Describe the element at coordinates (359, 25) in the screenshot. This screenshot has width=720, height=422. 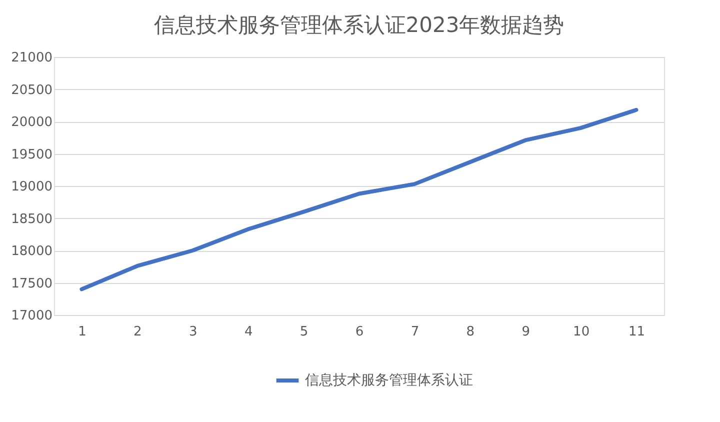
I see `chart-title: 信息技术服务管理体系认证2023年数据趋势` at that location.